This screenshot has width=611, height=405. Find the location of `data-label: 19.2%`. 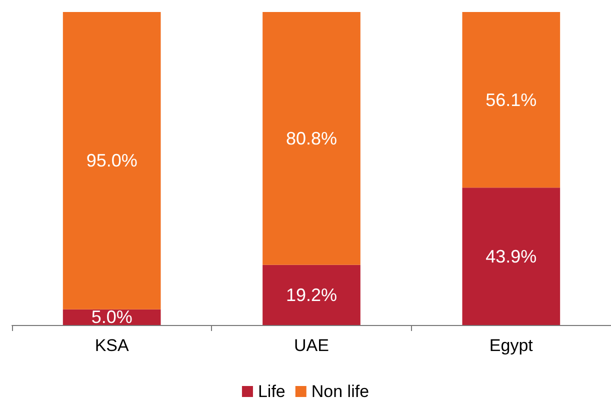

data-label: 19.2% is located at coordinates (312, 294).